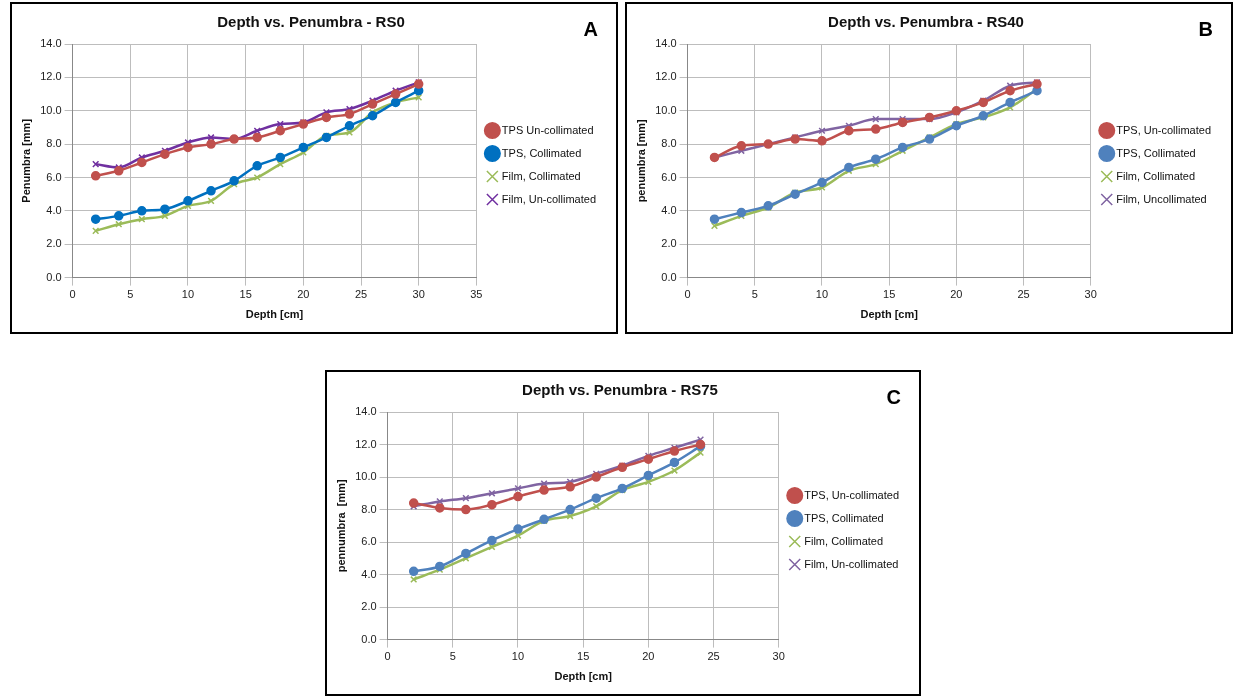 This screenshot has height=696, width=1235. I want to click on legend-label: Film, Uncollimated, so click(1161, 198).